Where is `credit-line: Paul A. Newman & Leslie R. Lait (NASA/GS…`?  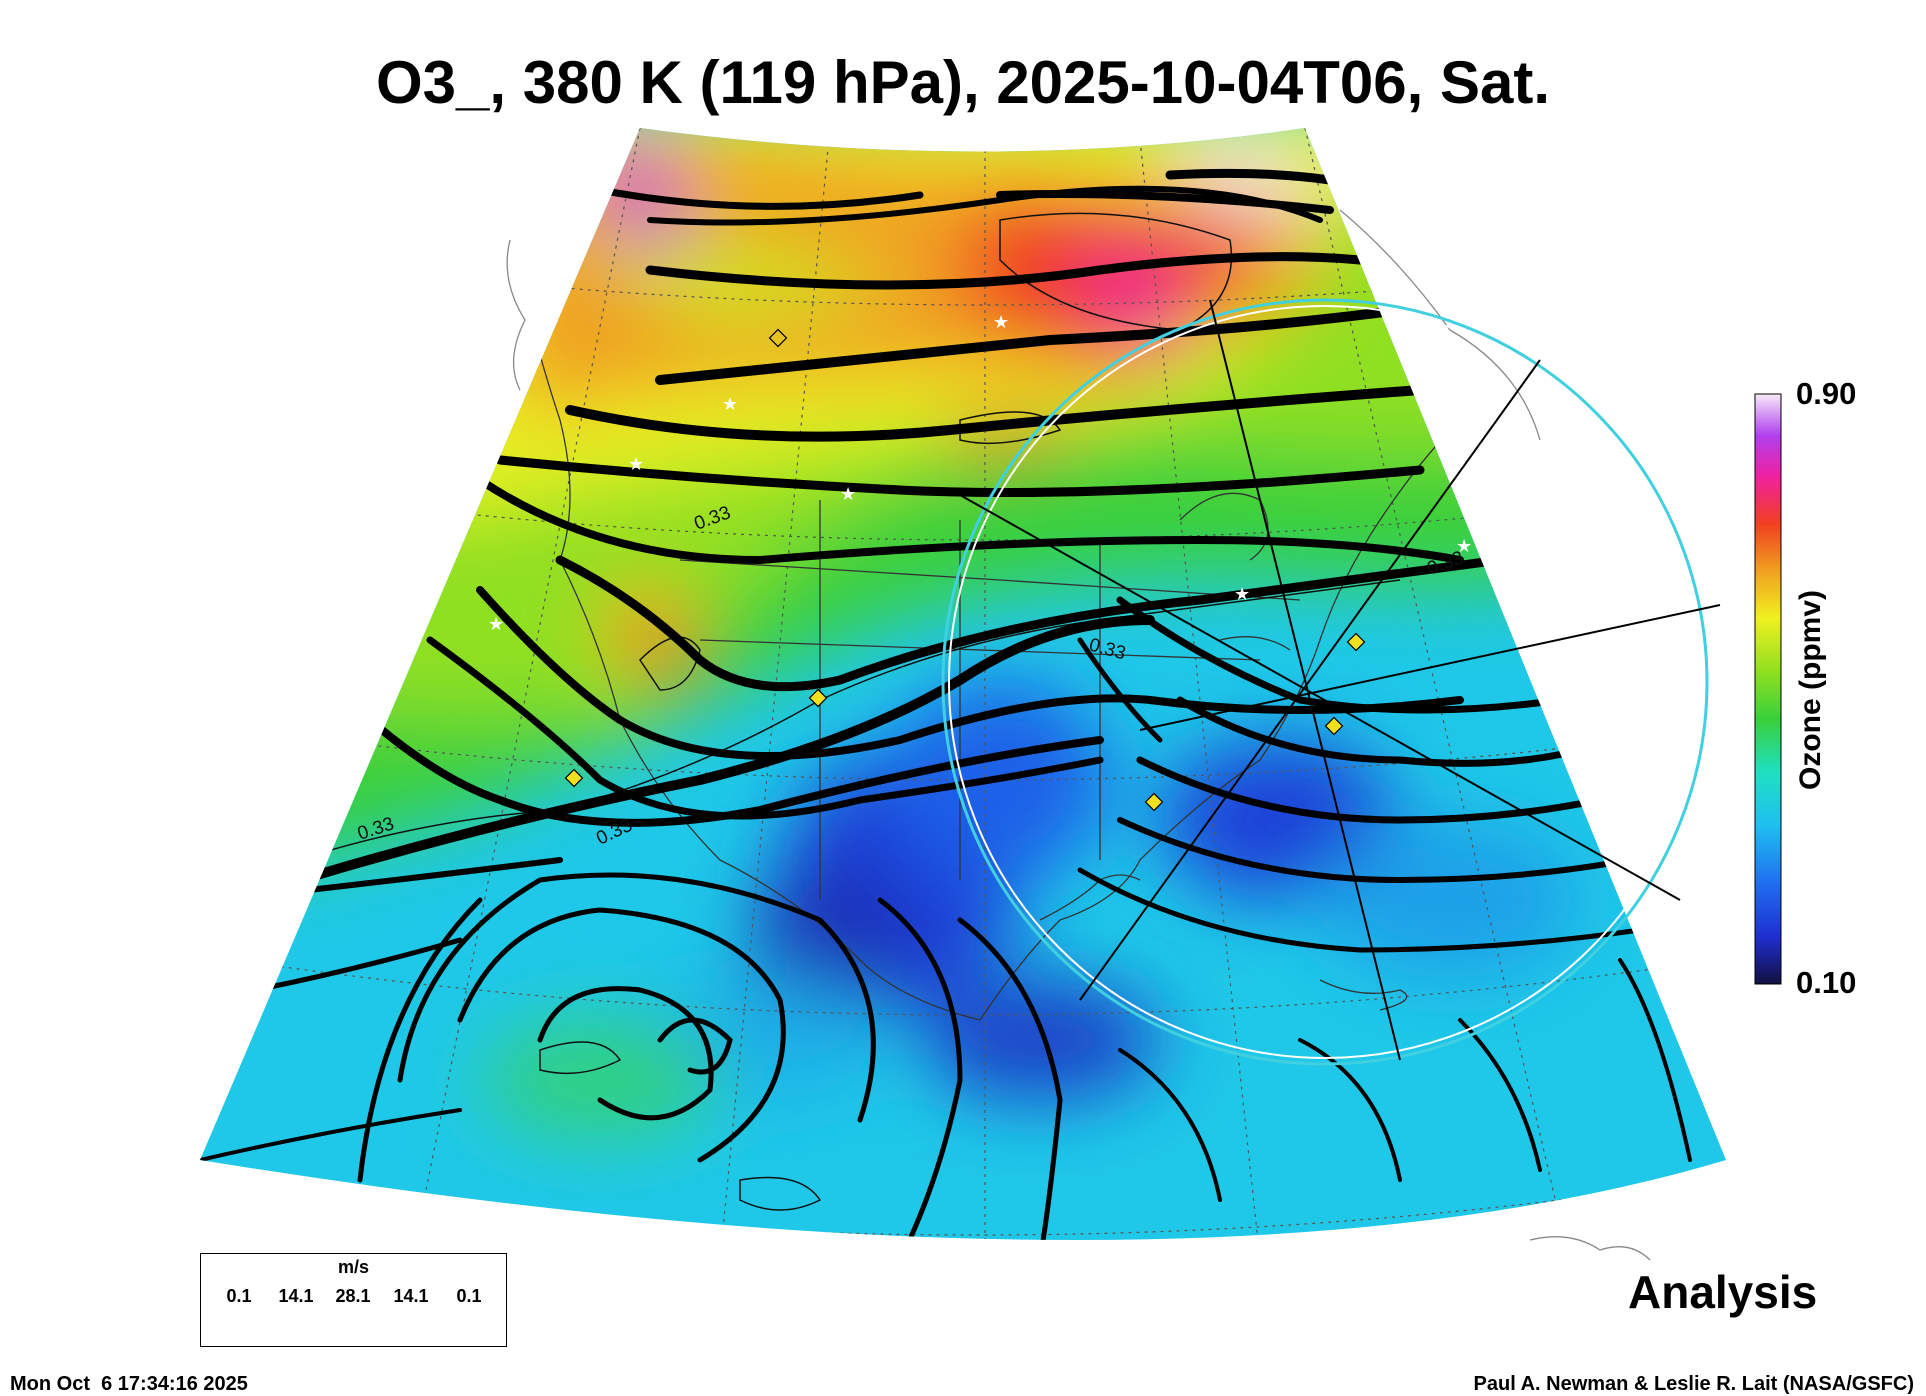
credit-line: Paul A. Newman & Leslie R. Lait (NASA/GS… is located at coordinates (1693, 1384).